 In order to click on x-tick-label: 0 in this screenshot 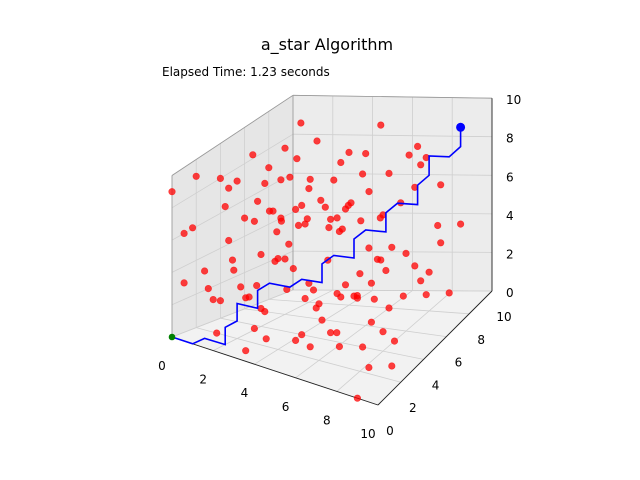, I will do `click(162, 366)`.